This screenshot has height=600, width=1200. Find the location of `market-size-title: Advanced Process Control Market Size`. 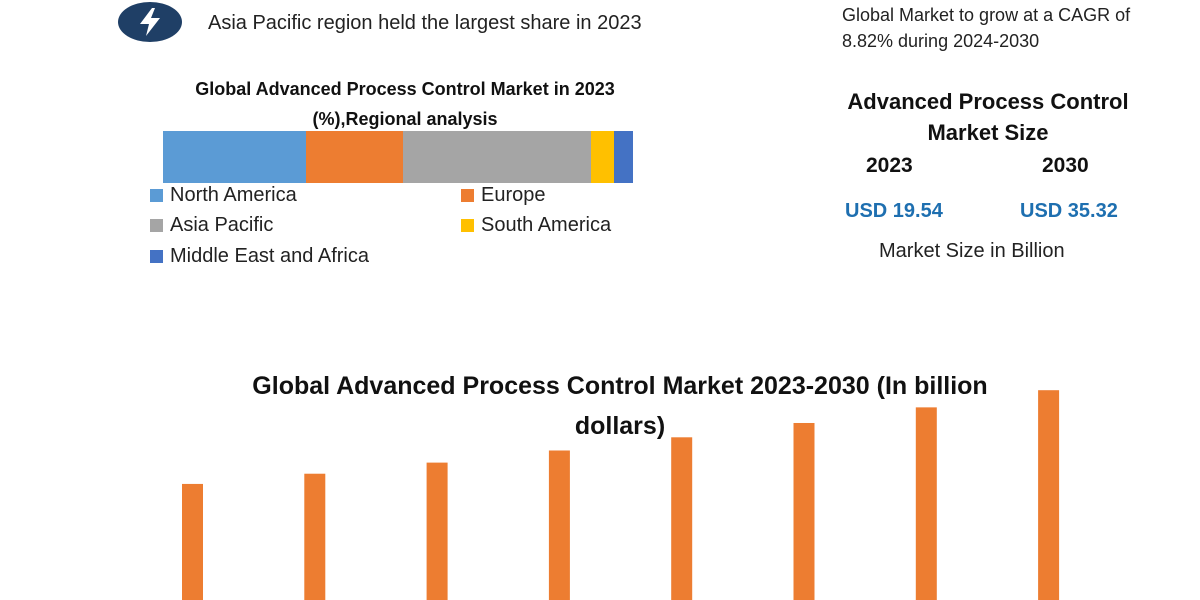

market-size-title: Advanced Process Control Market Size is located at coordinates (988, 117).